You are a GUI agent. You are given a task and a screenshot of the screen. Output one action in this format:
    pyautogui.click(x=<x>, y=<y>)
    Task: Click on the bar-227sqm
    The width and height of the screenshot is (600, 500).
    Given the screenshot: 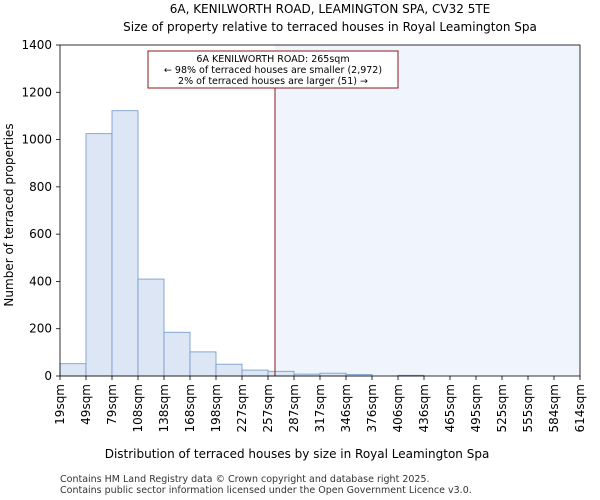 What is the action you would take?
    pyautogui.click(x=255, y=373)
    